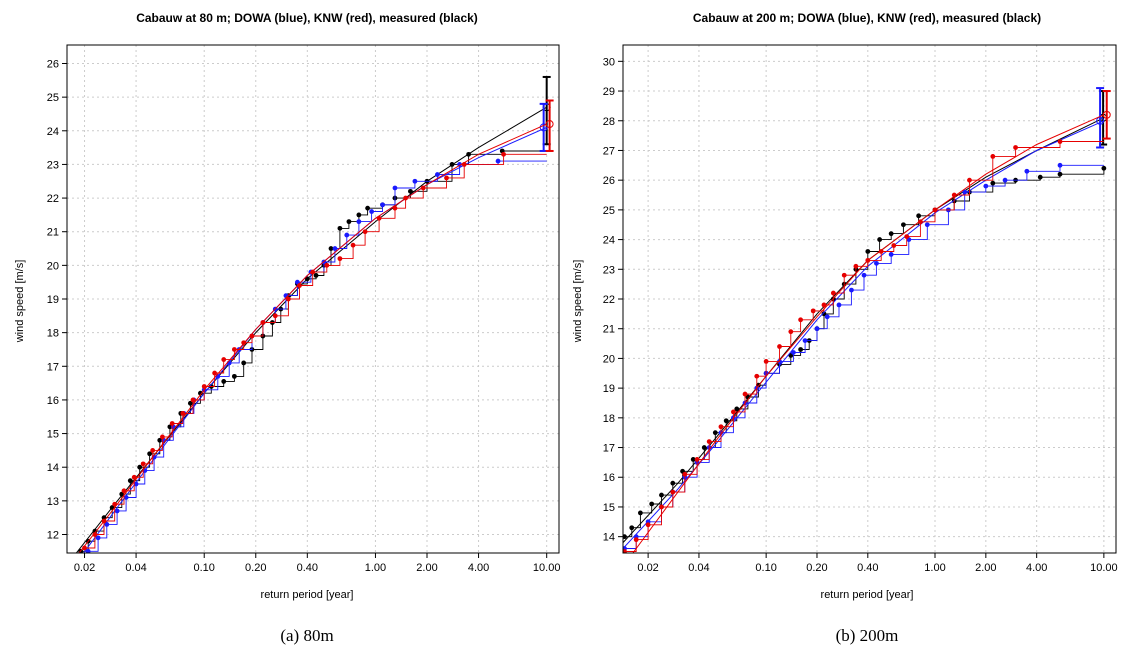  Describe the element at coordinates (53, 300) in the screenshot. I see `y-tick-label: 19` at that location.